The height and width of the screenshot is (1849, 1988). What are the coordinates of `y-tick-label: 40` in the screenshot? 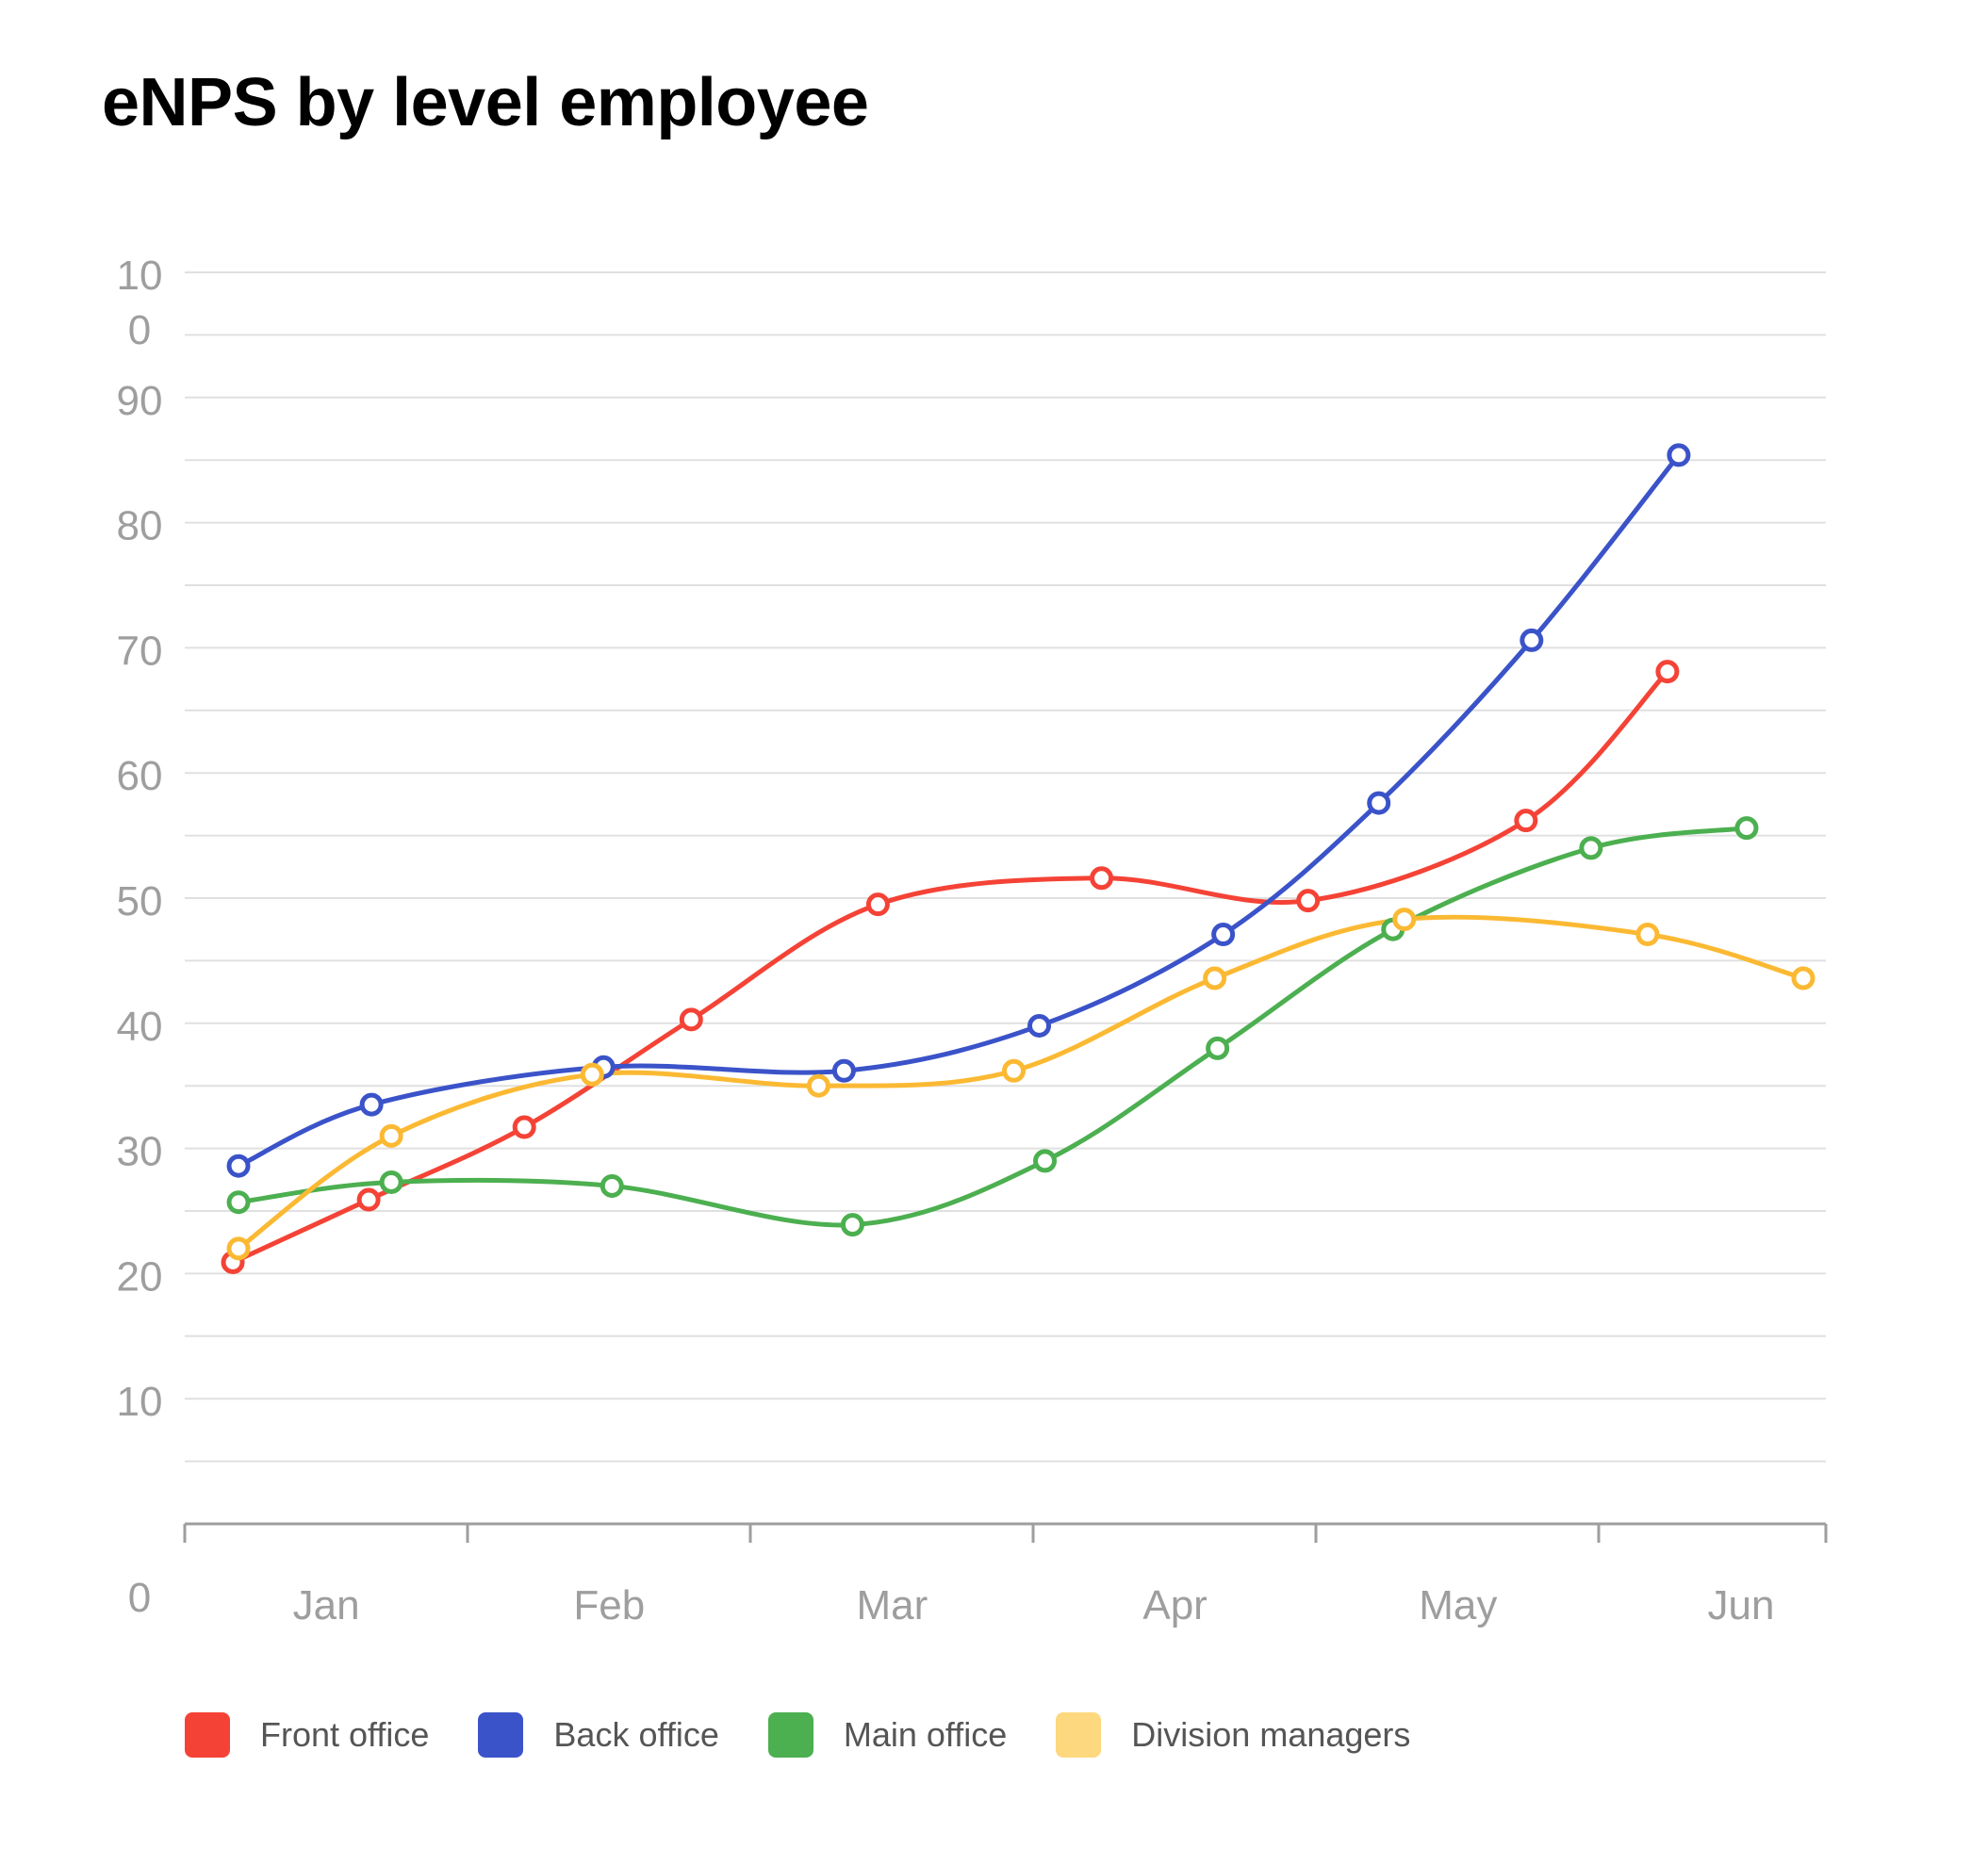 It's located at (140, 1027).